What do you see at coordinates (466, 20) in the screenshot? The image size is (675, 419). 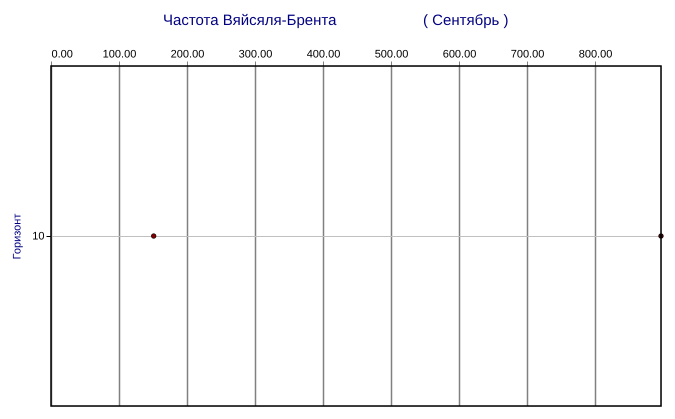 I see `chart-subtitle: ( Сентябрь )` at bounding box center [466, 20].